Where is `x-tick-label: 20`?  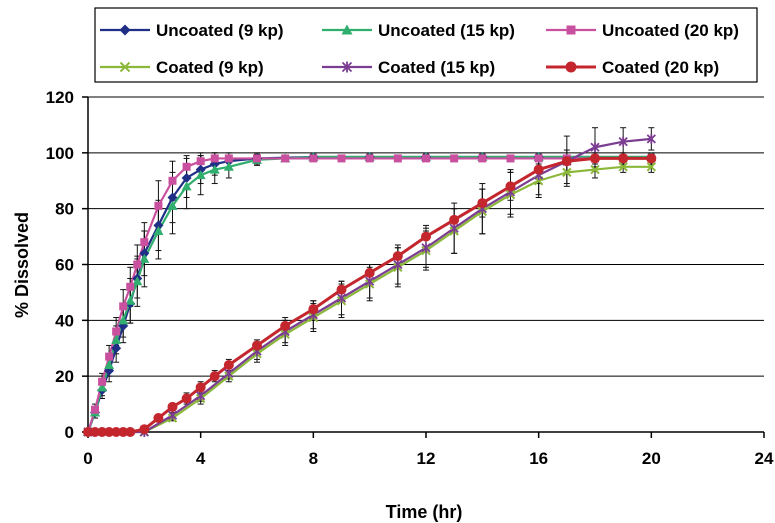
x-tick-label: 20 is located at coordinates (651, 458).